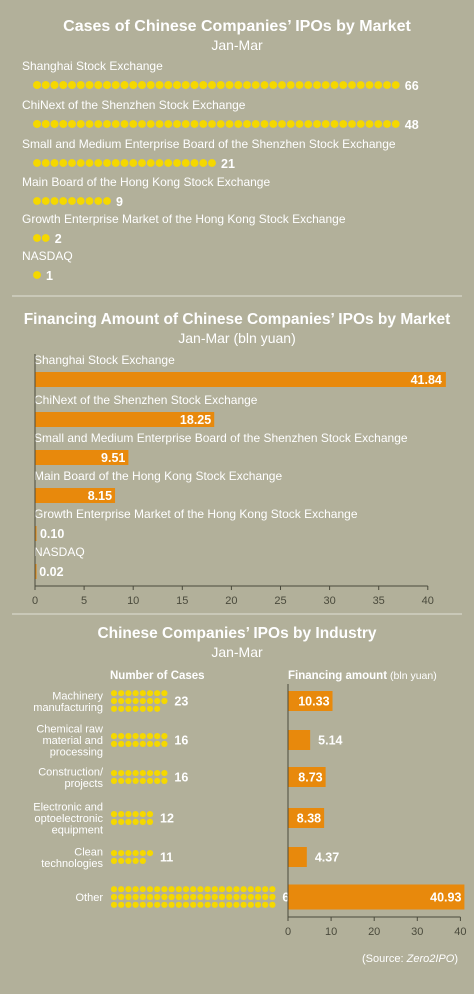 The width and height of the screenshot is (474, 994). I want to click on industry-label: Clean, so click(88, 852).